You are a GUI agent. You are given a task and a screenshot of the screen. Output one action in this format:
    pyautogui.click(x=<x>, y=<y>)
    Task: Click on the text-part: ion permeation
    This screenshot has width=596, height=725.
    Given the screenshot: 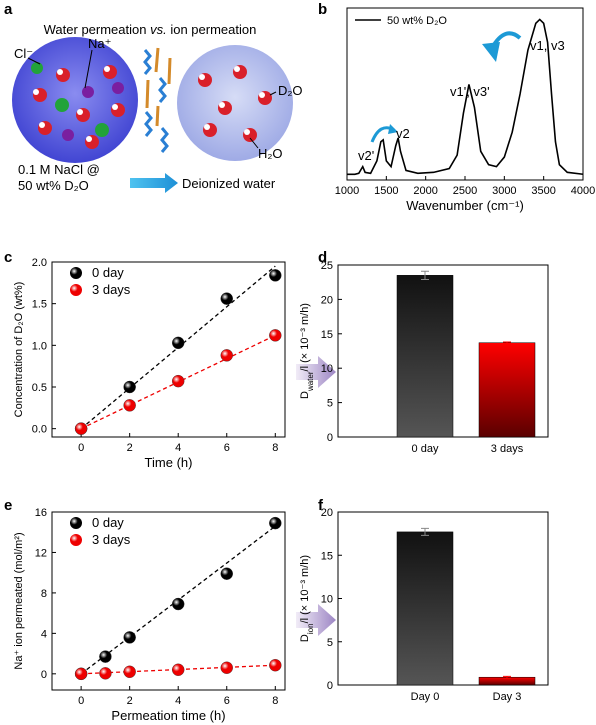 What is the action you would take?
    pyautogui.click(x=212, y=29)
    